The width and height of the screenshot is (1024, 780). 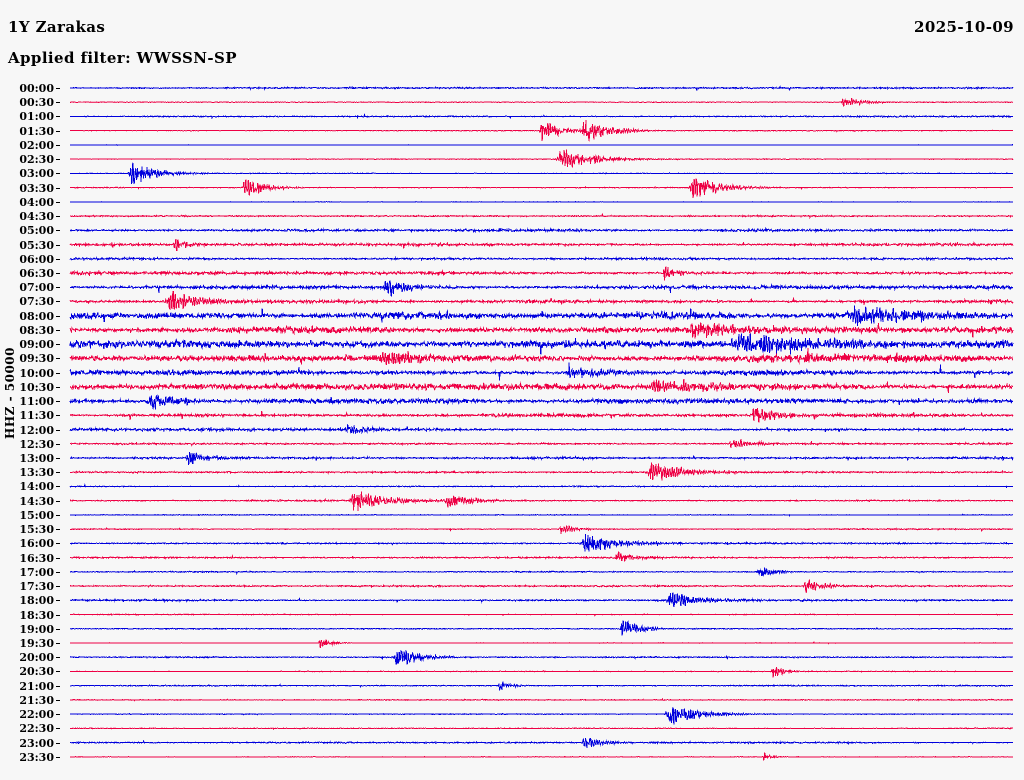 I want to click on time-tick-label: 17:30, so click(x=36, y=587).